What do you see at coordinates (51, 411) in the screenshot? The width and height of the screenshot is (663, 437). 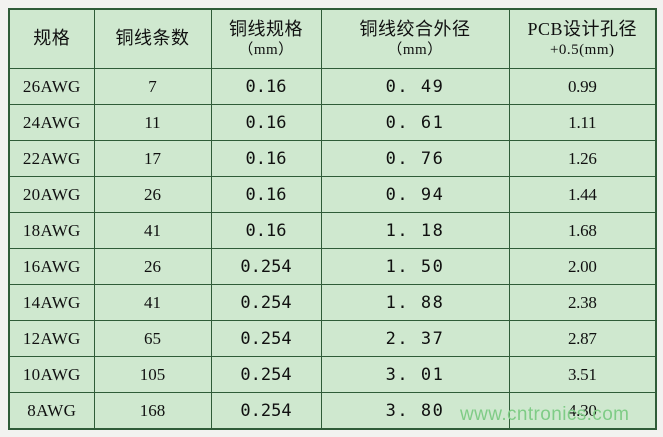 I see `cell-spec: 8AWG` at bounding box center [51, 411].